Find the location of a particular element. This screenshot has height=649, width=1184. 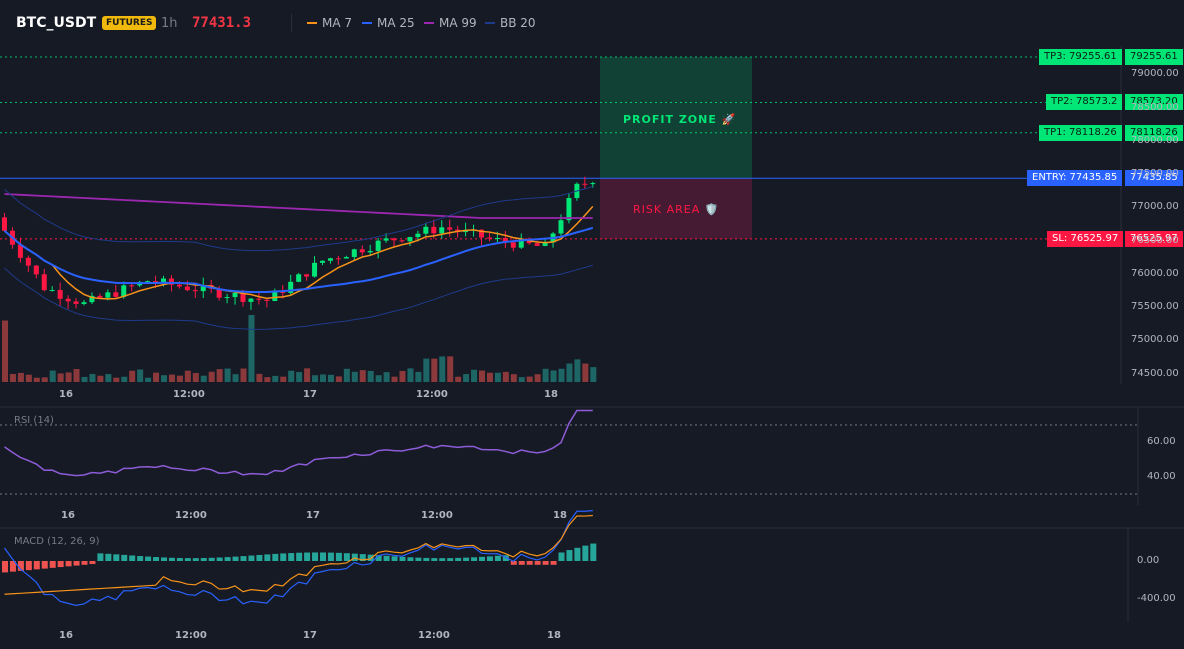

time-tick: 18 is located at coordinates (560, 515).